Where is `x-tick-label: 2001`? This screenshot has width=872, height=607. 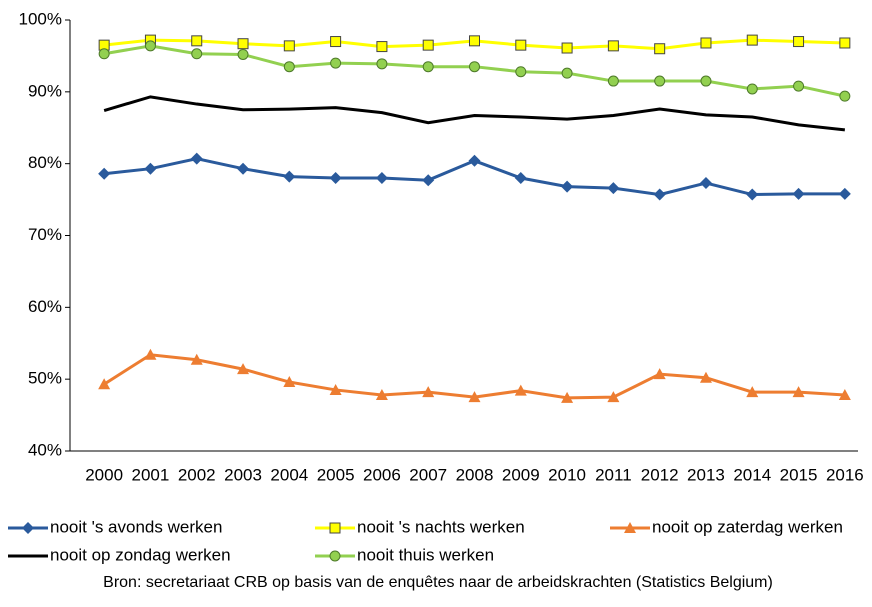 x-tick-label: 2001 is located at coordinates (151, 474).